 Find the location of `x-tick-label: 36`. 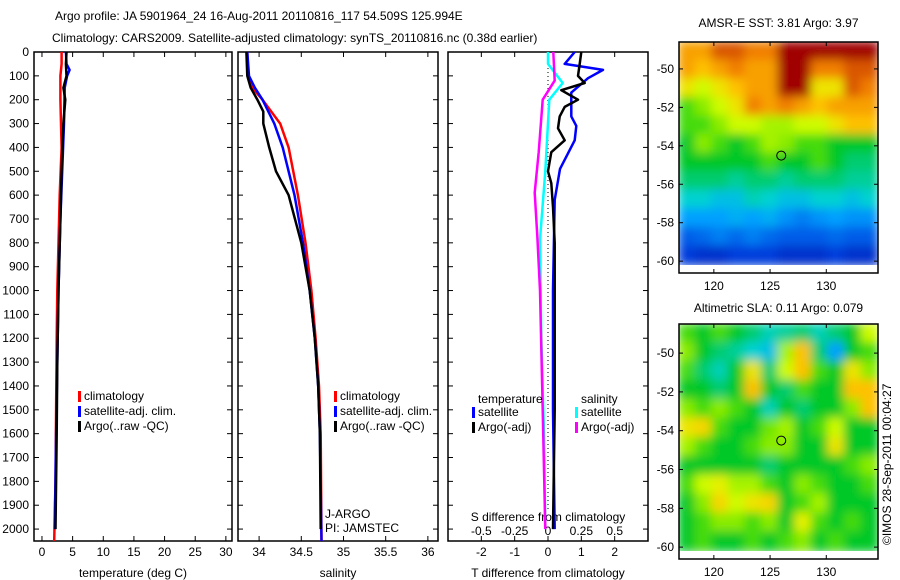

x-tick-label: 36 is located at coordinates (428, 552).